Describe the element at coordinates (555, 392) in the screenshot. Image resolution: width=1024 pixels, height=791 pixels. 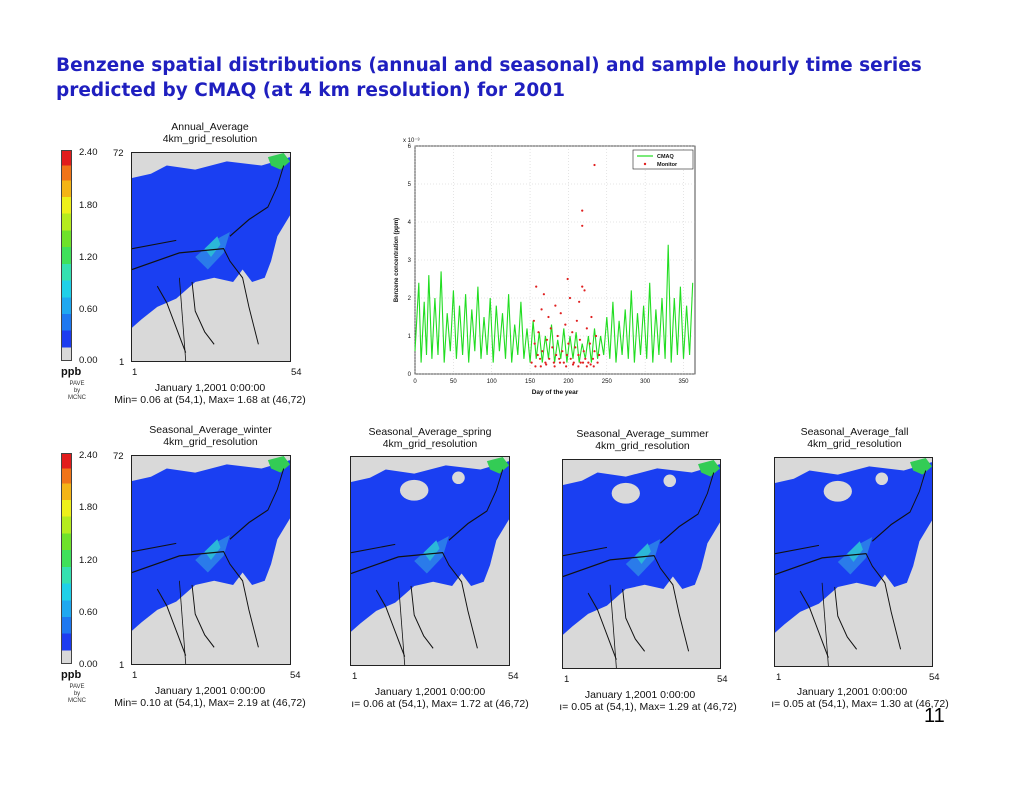
I see `x-axis-label: Day of the year` at that location.